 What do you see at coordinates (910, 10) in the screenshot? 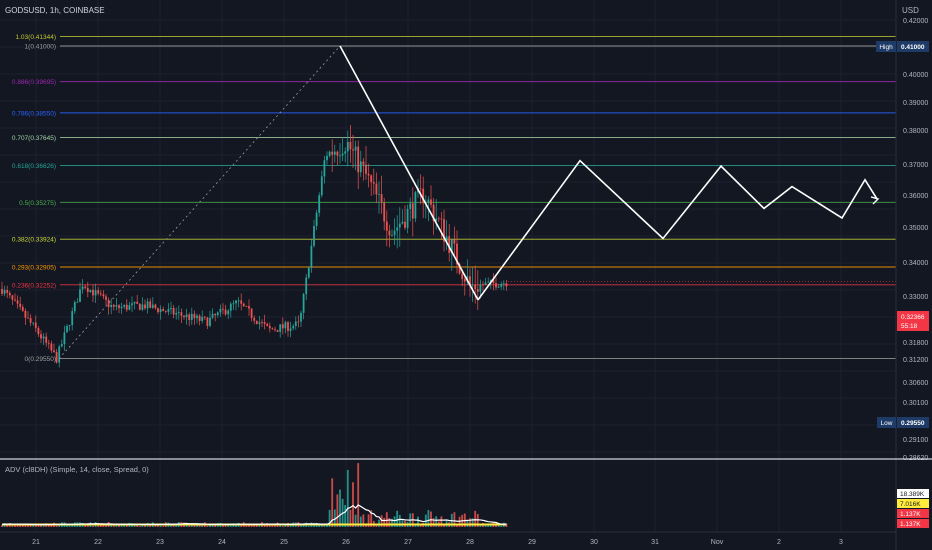
I see `currency-label: USD` at bounding box center [910, 10].